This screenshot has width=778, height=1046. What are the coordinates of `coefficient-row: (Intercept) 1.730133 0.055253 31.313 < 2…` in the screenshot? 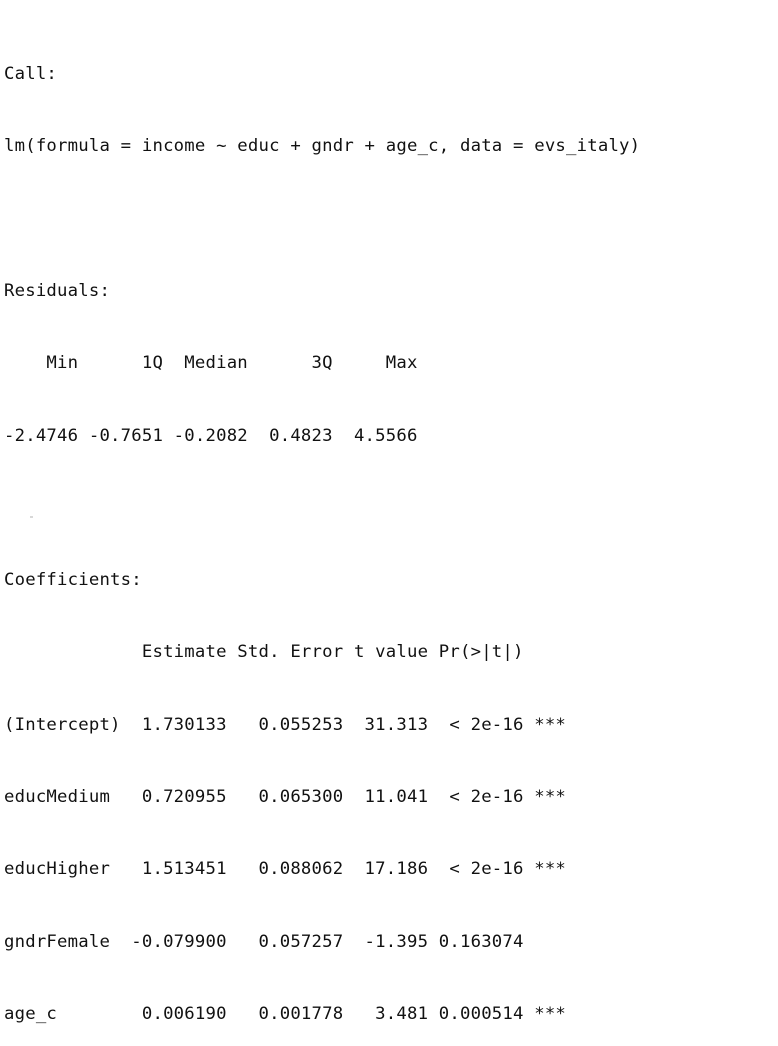 It's located at (285, 724).